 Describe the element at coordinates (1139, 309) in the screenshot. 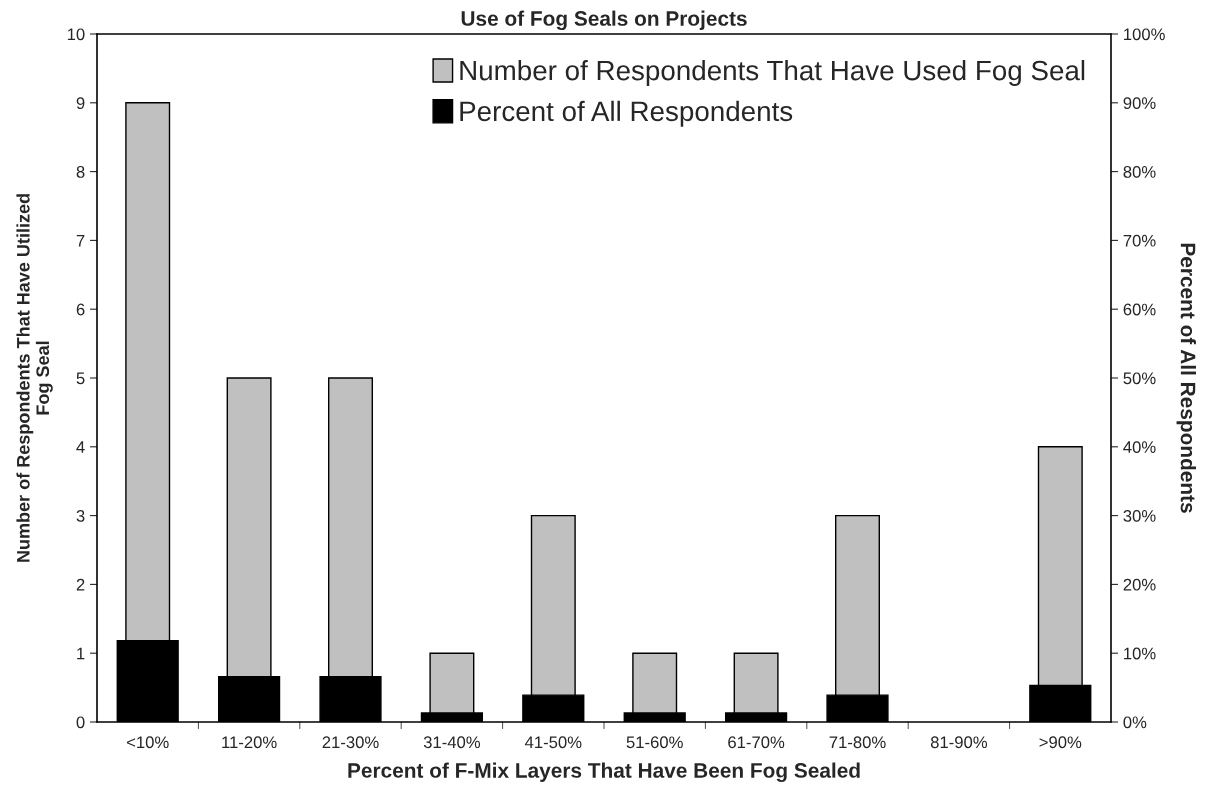

I see `y2-tick-label: 60%` at that location.